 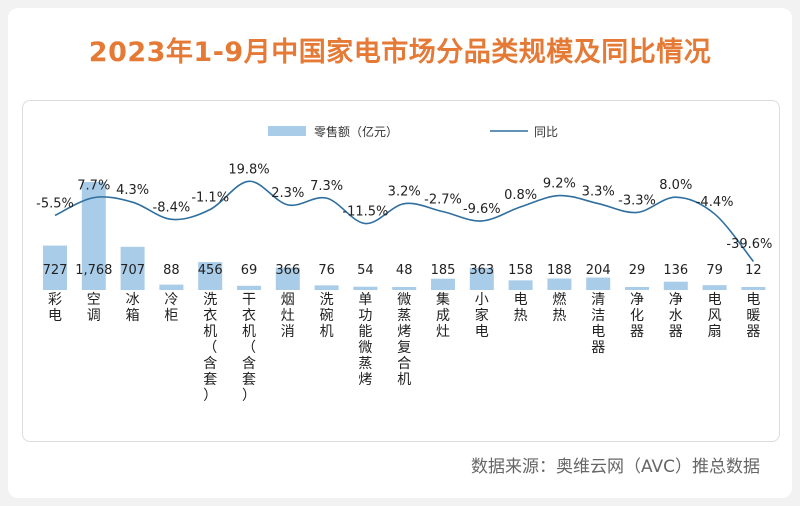 What do you see at coordinates (481, 270) in the screenshot?
I see `bar-label-11: 363` at bounding box center [481, 270].